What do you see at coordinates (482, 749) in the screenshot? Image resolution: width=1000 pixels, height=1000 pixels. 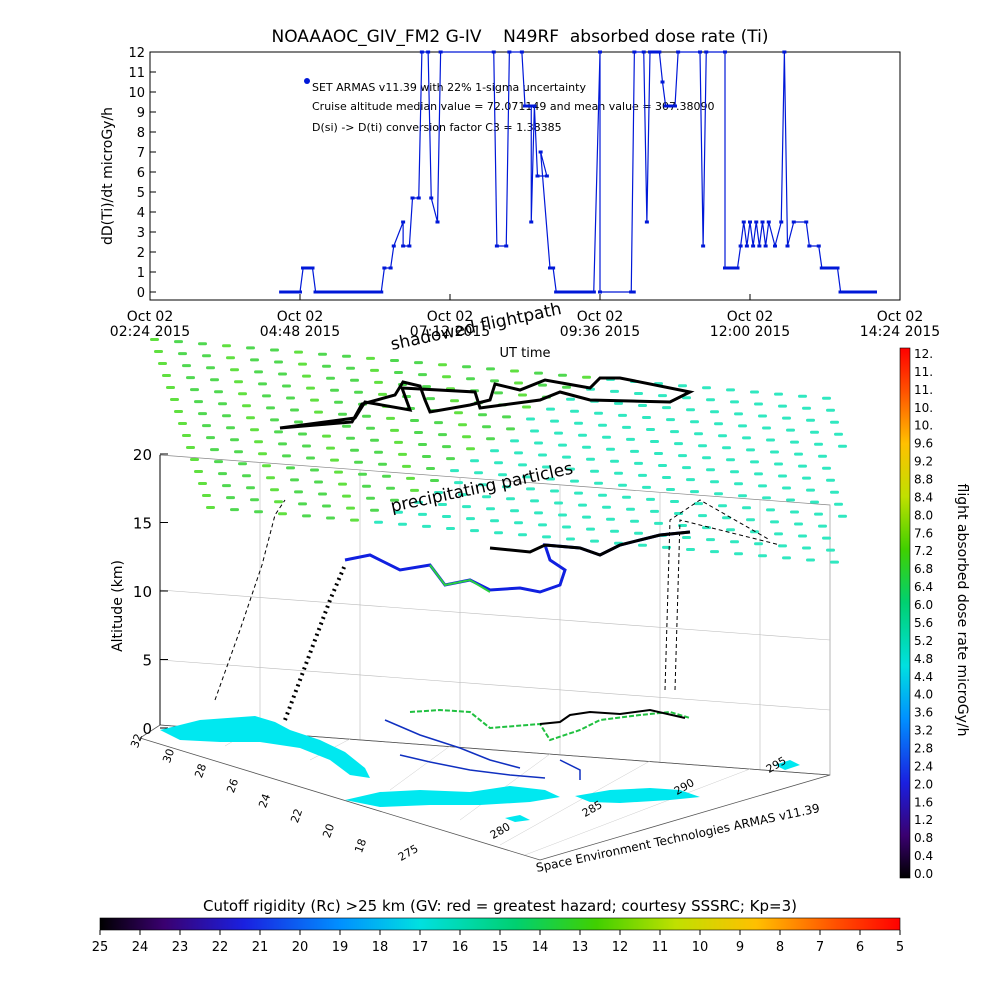 I see `coastline-outlines` at bounding box center [482, 749].